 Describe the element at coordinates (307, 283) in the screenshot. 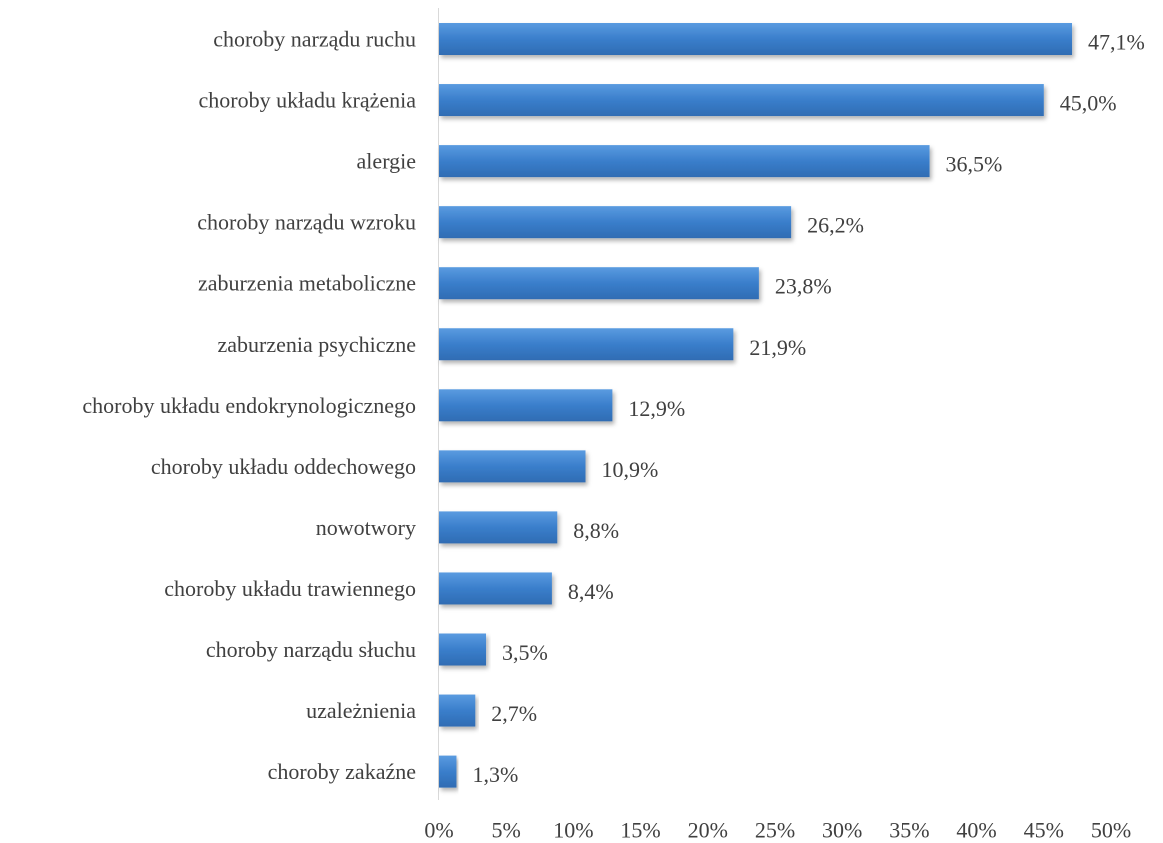

I see `category-label: zaburzenia metaboliczne` at that location.